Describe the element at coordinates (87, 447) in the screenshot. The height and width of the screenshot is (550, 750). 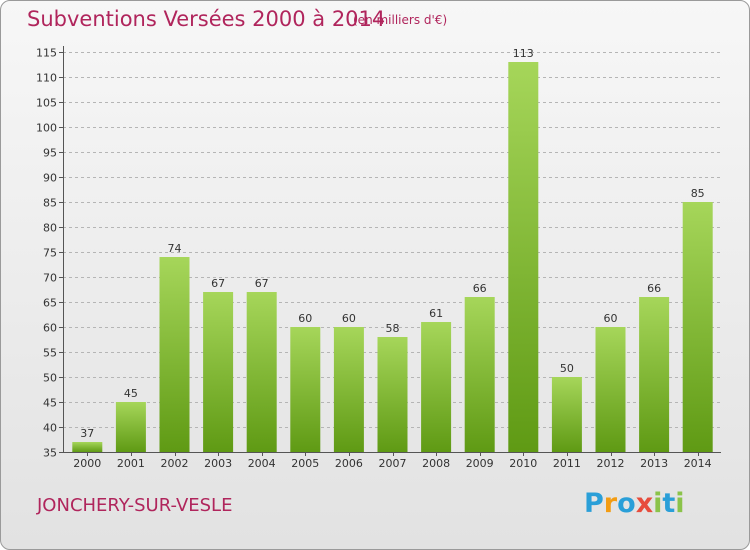
I see `bar-2000` at that location.